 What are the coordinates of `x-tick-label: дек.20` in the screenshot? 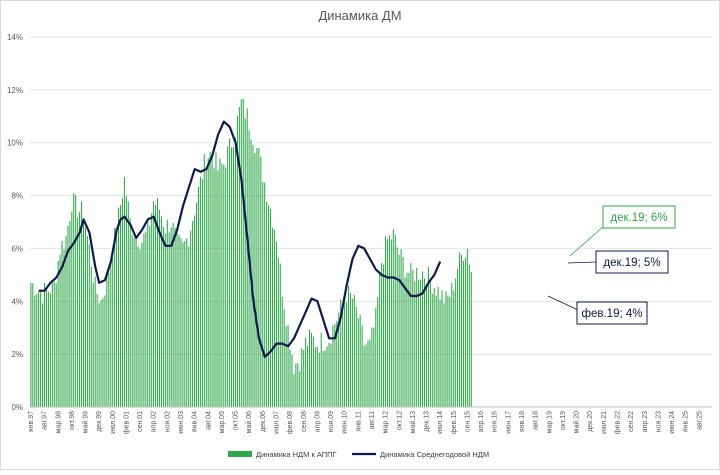 It's located at (590, 421).